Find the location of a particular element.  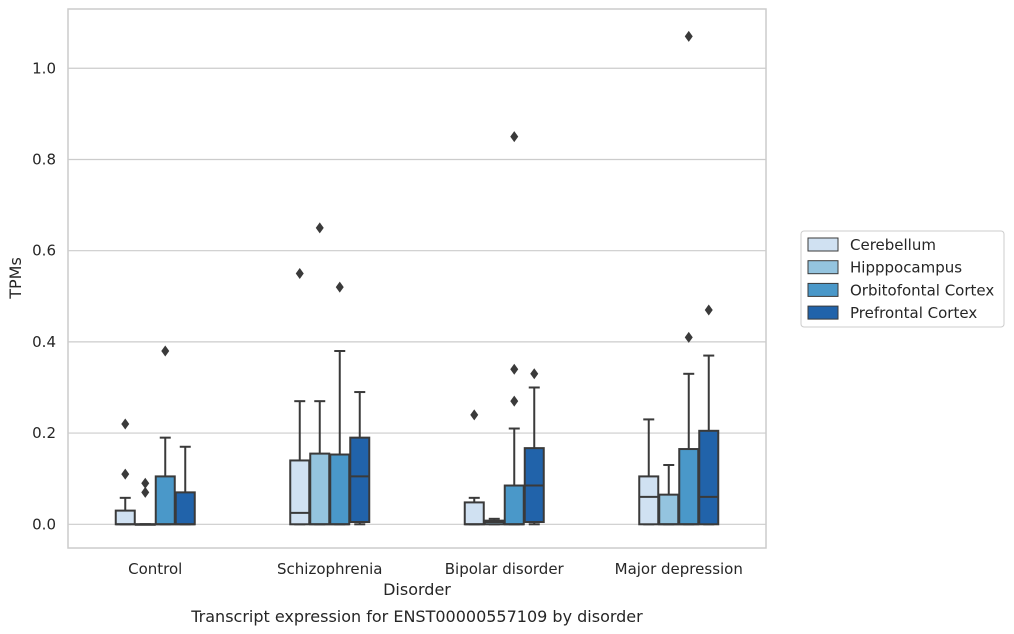

x-tick-label: Schizophrenia is located at coordinates (329, 569).